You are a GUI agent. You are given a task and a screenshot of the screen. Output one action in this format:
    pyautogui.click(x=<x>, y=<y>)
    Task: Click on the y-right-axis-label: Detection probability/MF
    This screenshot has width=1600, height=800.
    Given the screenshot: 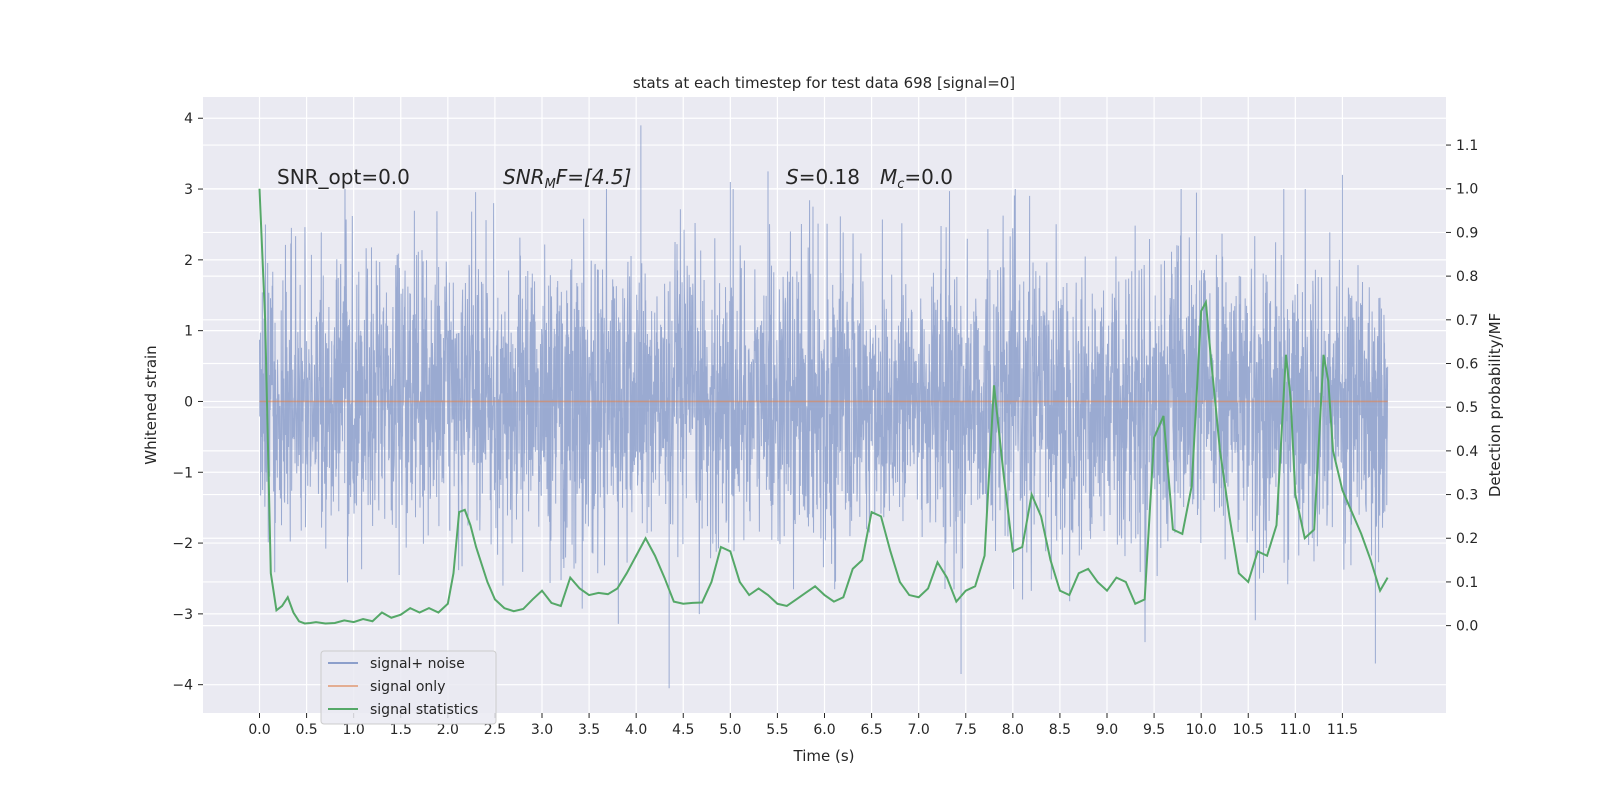 What is the action you would take?
    pyautogui.click(x=1495, y=405)
    